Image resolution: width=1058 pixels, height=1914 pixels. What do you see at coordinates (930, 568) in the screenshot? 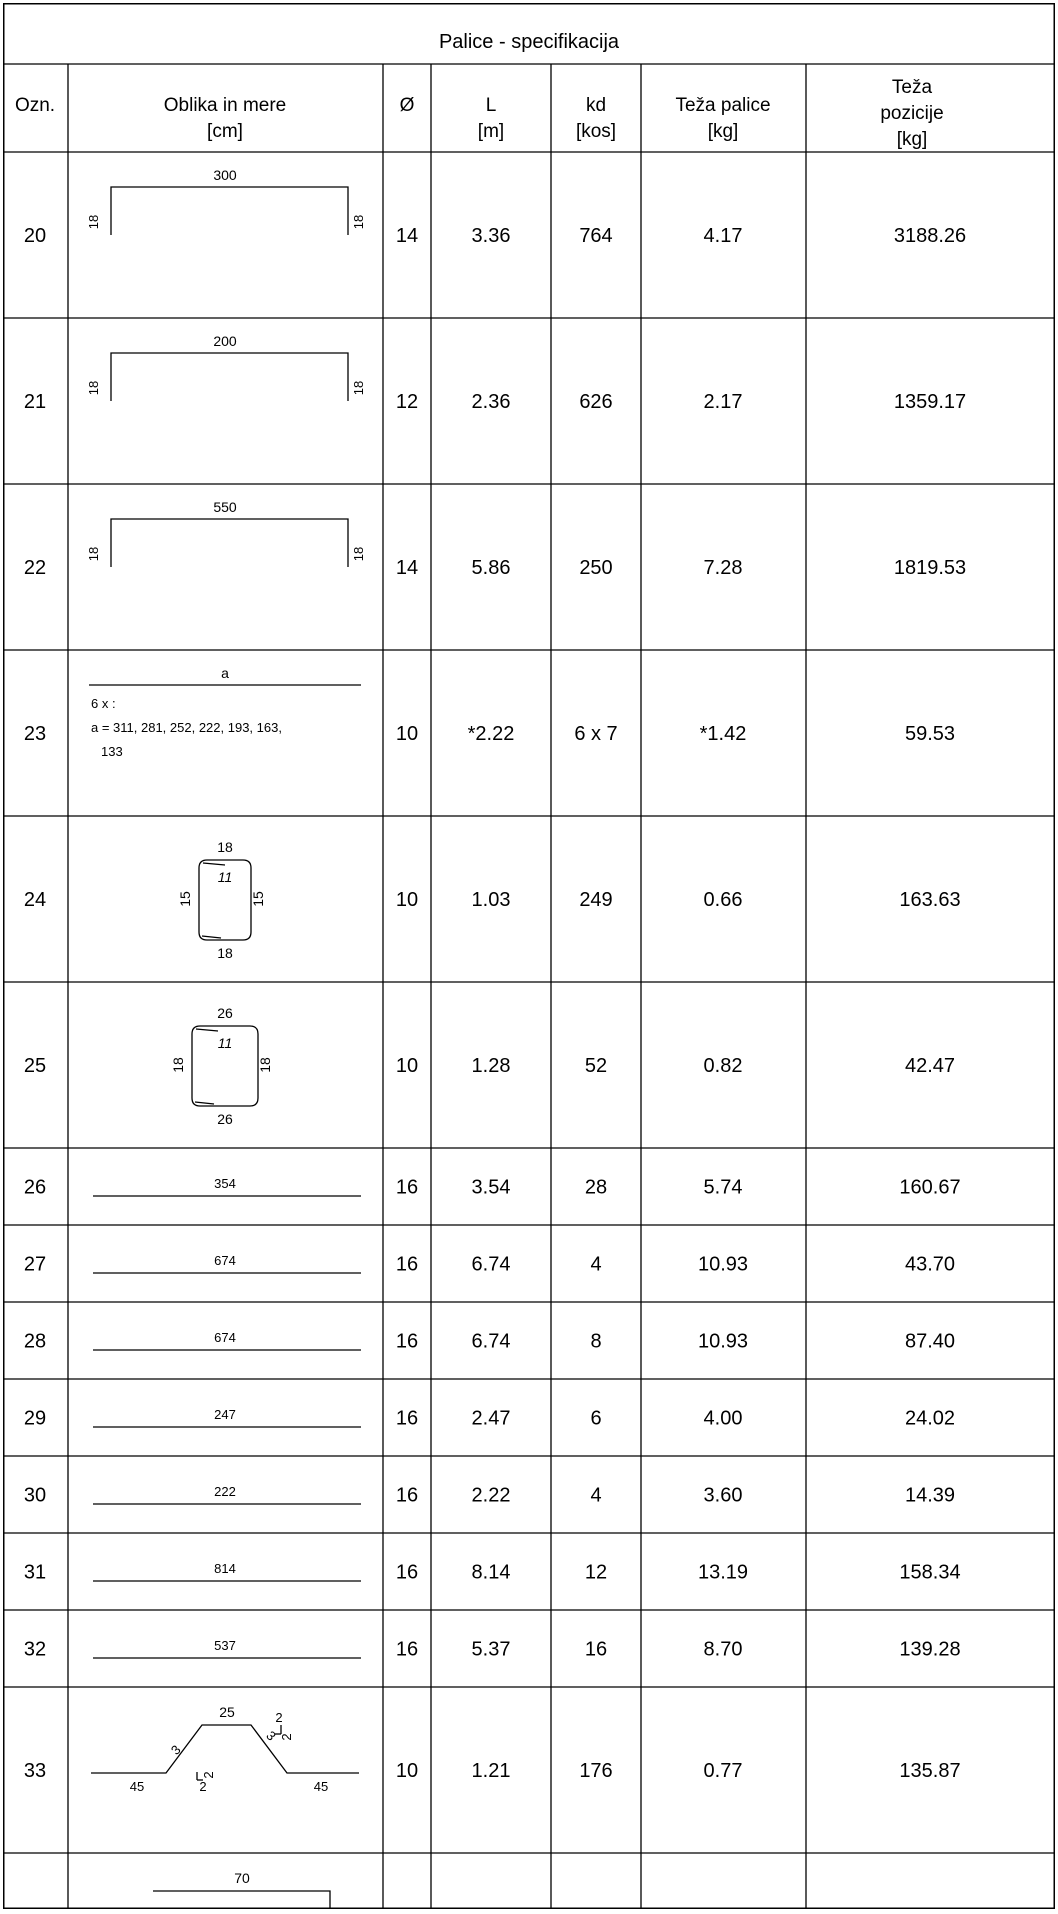
I see `cell-position-weight: 1819.53` at bounding box center [930, 568].